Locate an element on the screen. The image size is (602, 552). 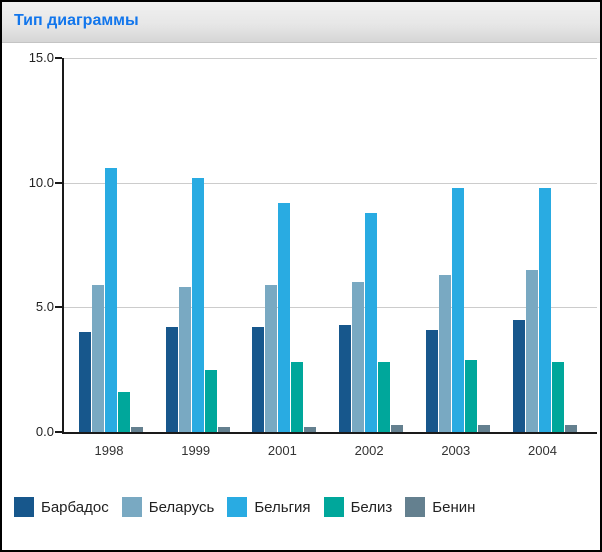
legend-label: Белиз is located at coordinates (371, 507).